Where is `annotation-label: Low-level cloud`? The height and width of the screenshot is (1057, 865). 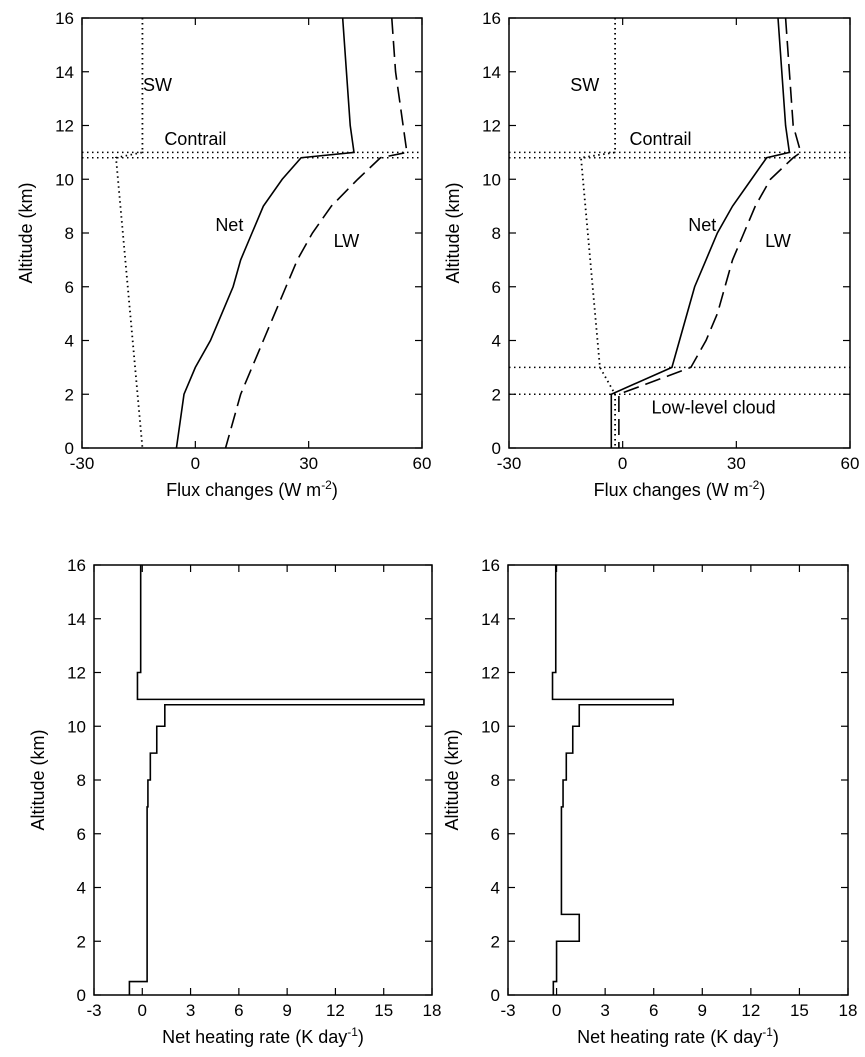 annotation-label: Low-level cloud is located at coordinates (714, 408).